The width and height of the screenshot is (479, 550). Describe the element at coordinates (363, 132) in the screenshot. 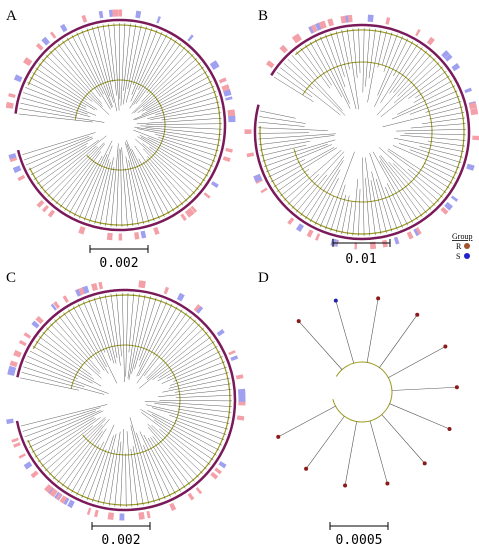

I see `clade-arc` at that location.